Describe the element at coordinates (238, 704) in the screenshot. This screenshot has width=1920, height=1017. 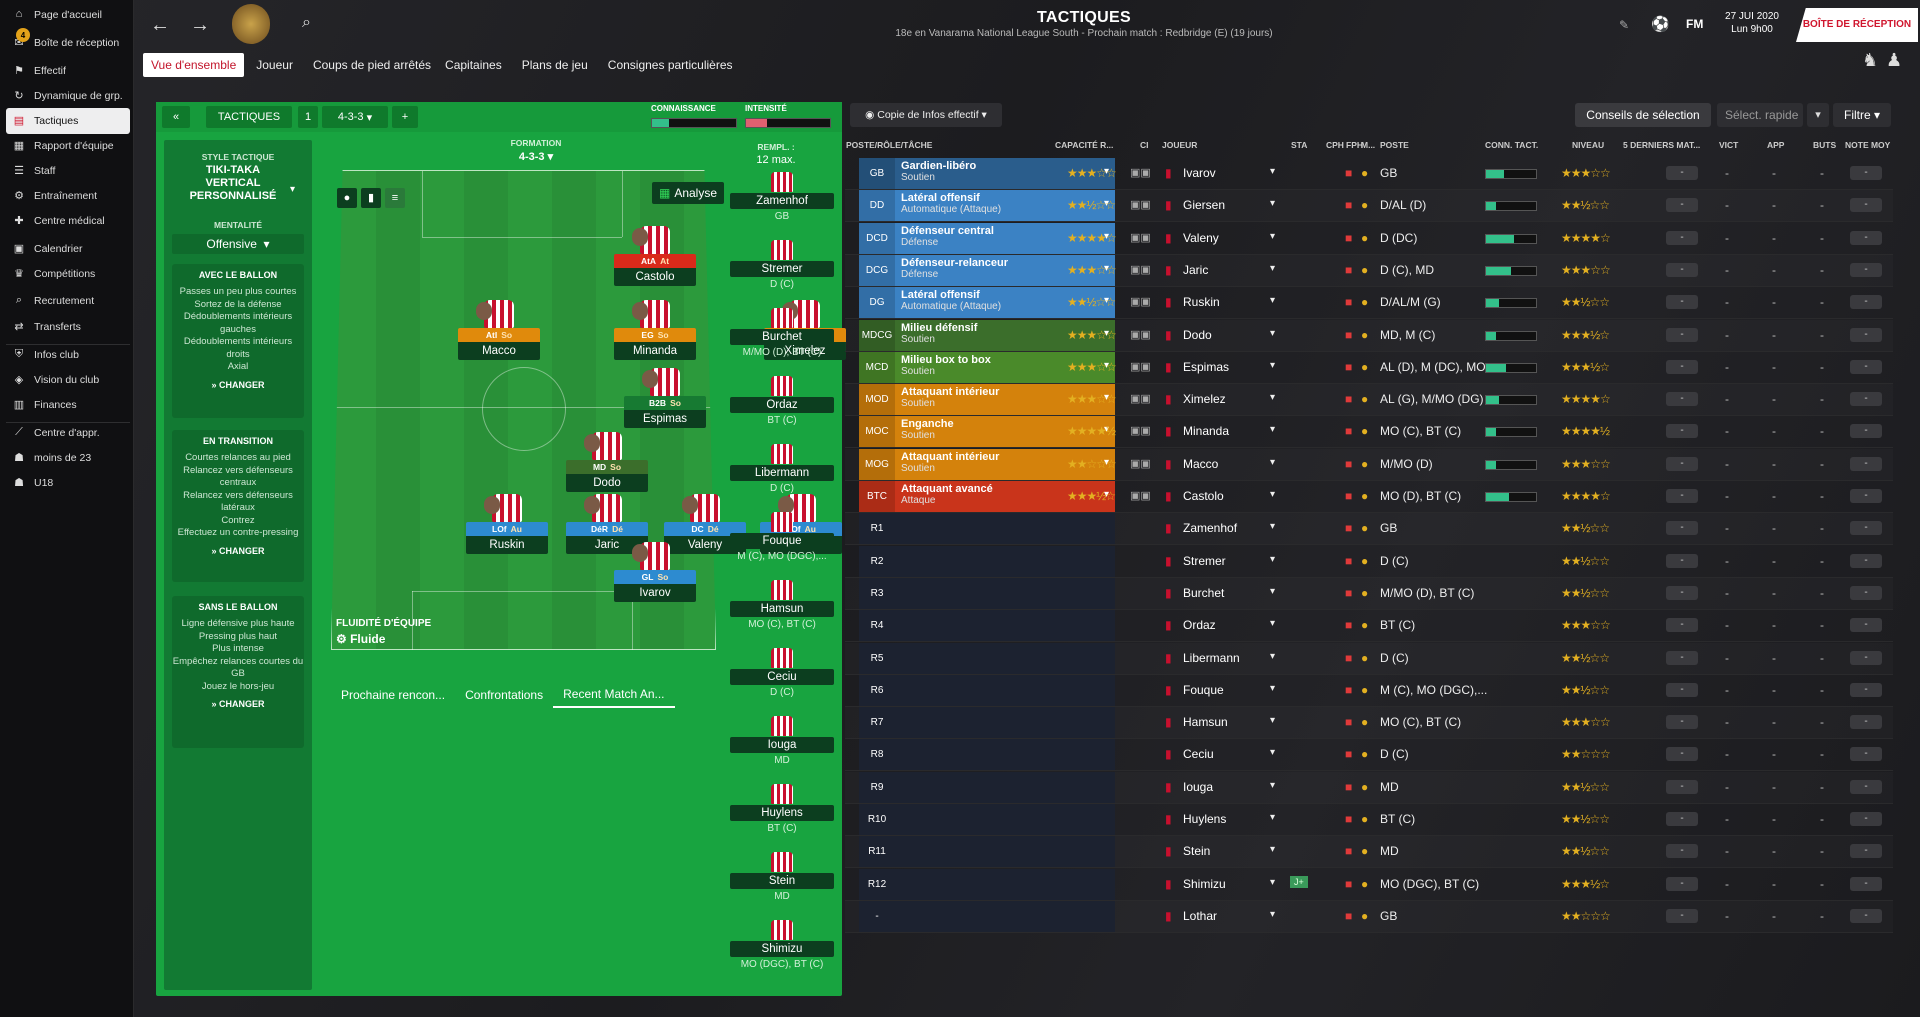
I see `out-possession-change-button: » CHANGER` at that location.